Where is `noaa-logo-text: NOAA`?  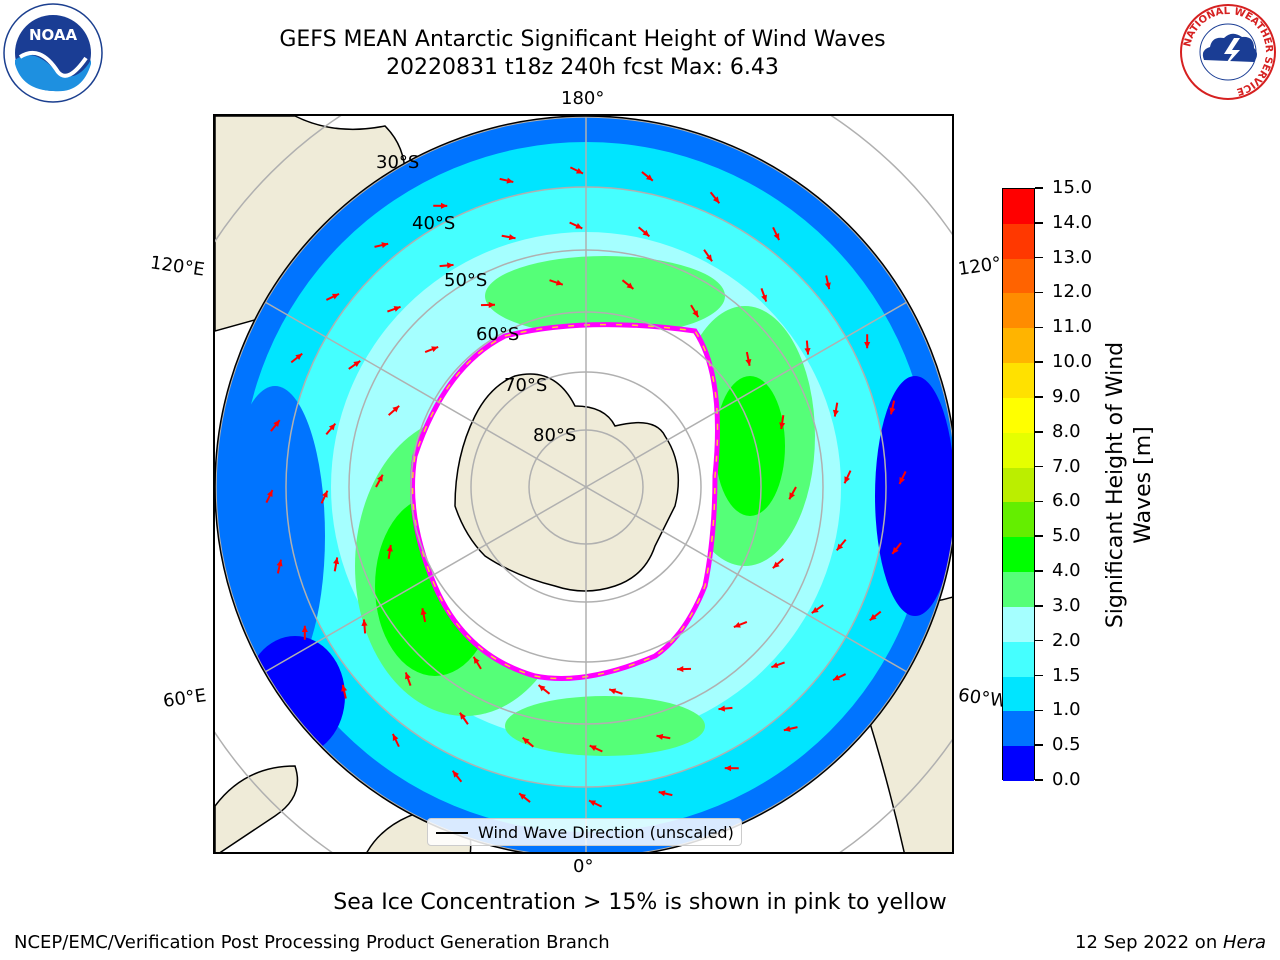 noaa-logo-text: NOAA is located at coordinates (53, 35).